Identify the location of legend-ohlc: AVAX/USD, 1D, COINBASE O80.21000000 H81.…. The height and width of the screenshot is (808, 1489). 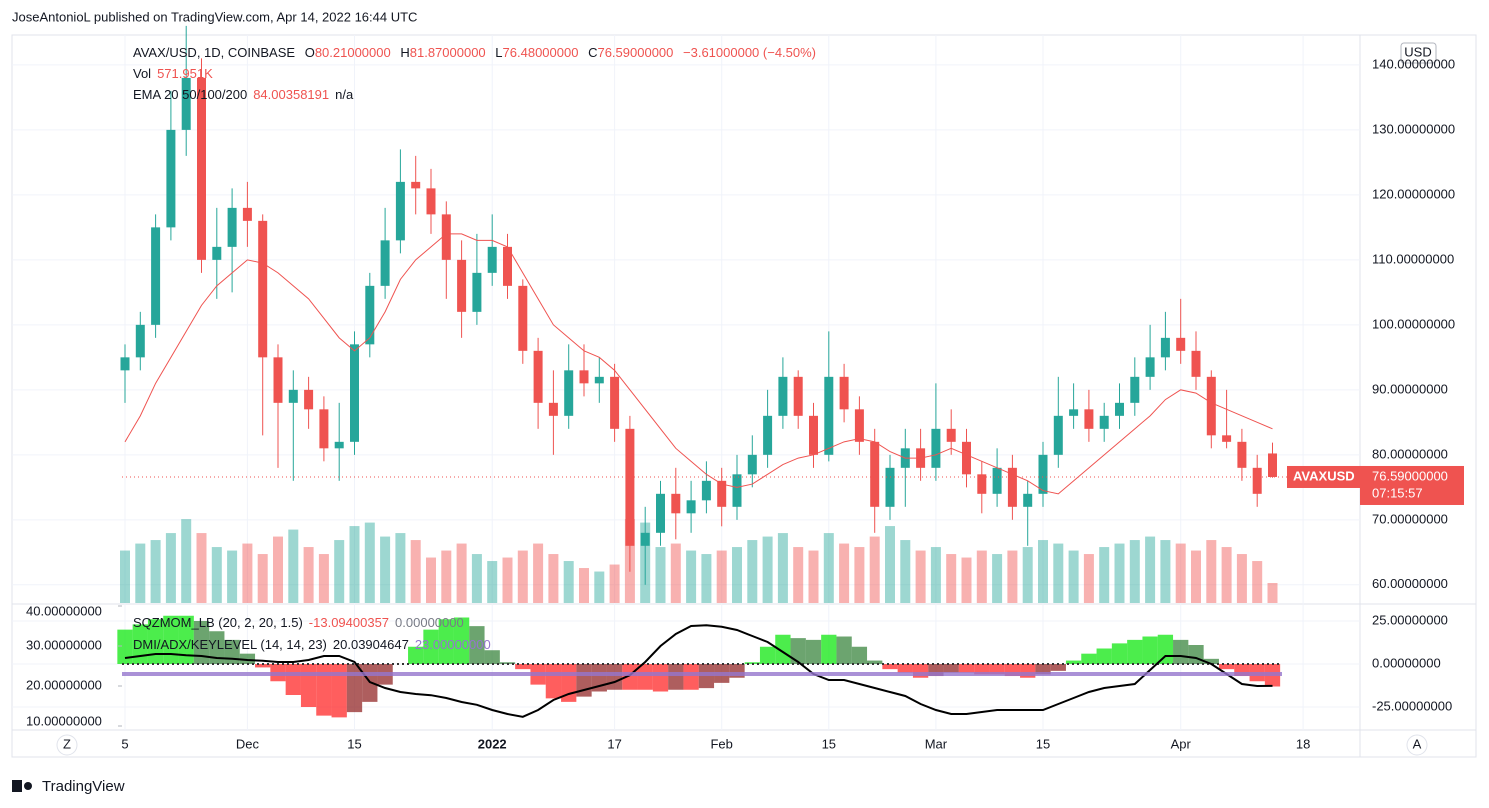
(474, 52).